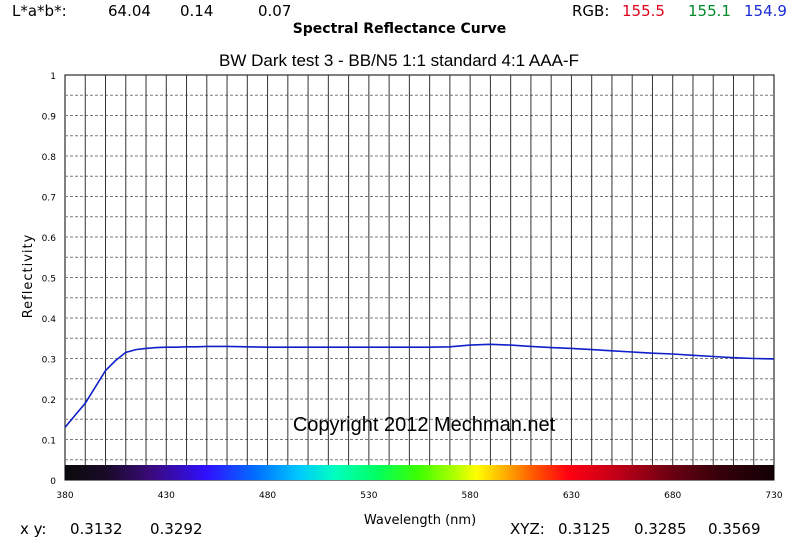 The height and width of the screenshot is (545, 799). What do you see at coordinates (49, 320) in the screenshot?
I see `y-tick-label: 0.4` at bounding box center [49, 320].